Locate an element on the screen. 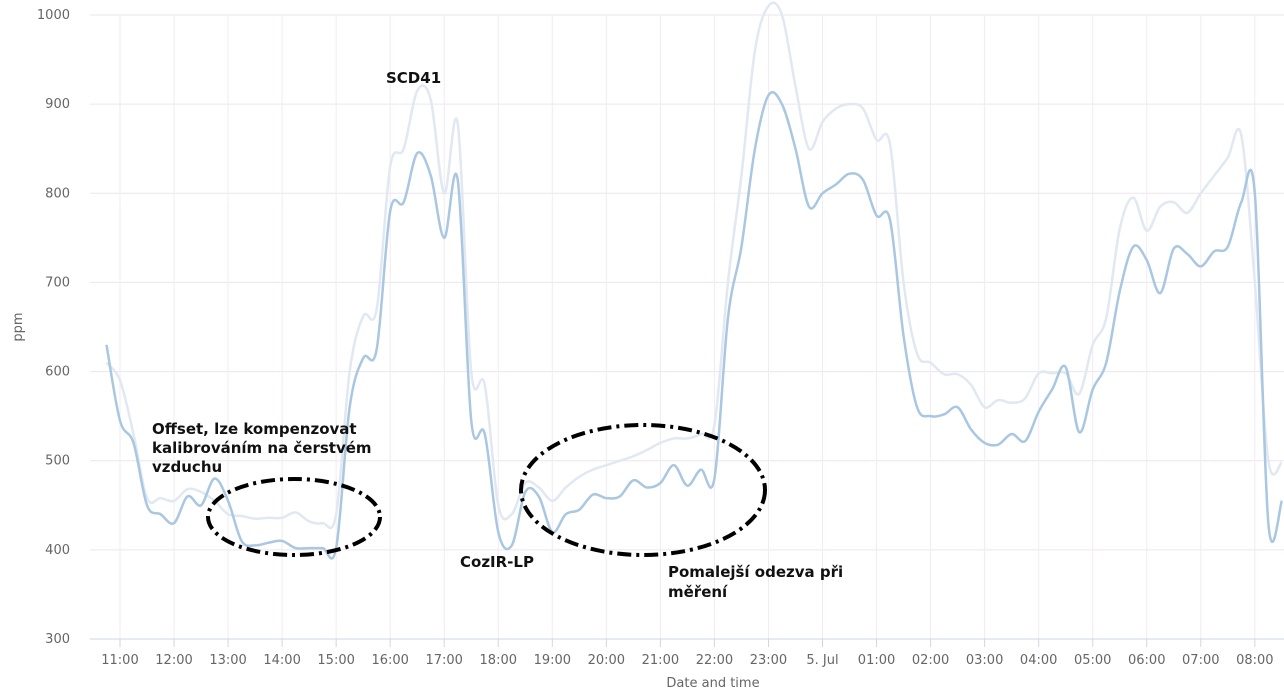 This screenshot has width=1284, height=690. x-tick-label: 13:00 is located at coordinates (227, 660).